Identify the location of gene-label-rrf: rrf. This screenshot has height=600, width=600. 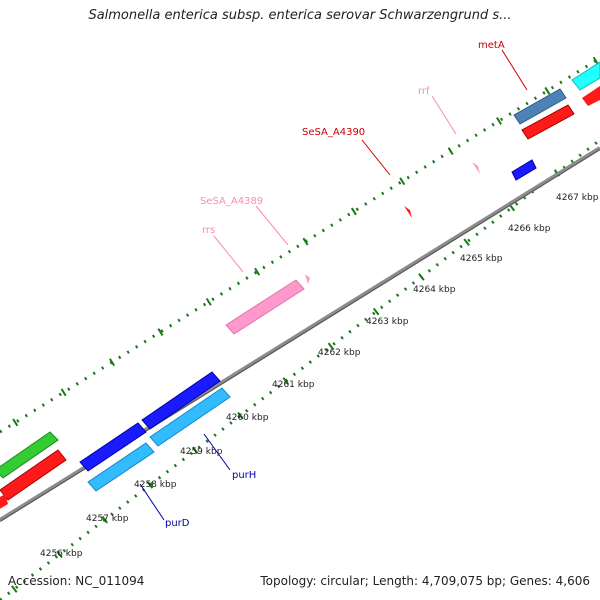
(424, 91).